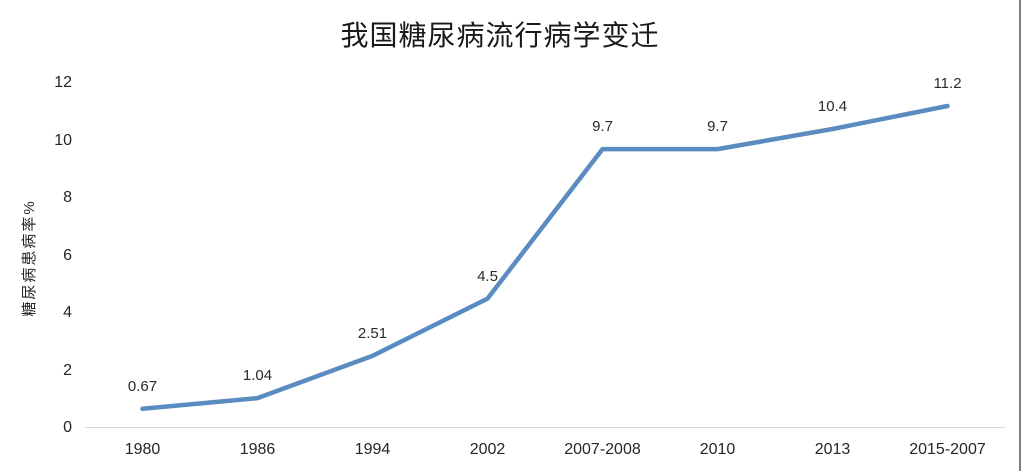 This screenshot has width=1024, height=471. Describe the element at coordinates (67, 312) in the screenshot. I see `y-tick-label: 4` at that location.